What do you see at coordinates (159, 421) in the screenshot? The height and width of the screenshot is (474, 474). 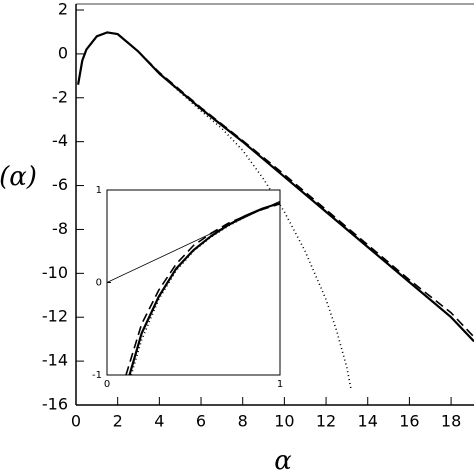 I see `x-tick-label: 4` at bounding box center [159, 421].